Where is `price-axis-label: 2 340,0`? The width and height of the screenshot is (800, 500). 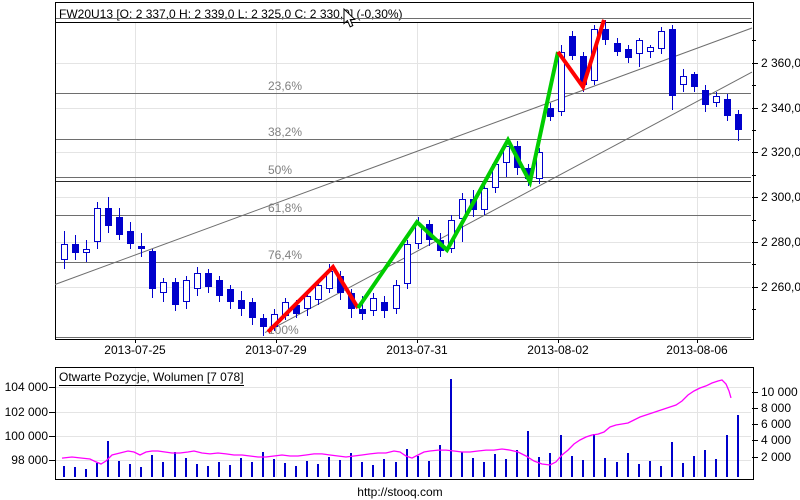
price-axis-label: 2 340,0 is located at coordinates (780, 107).